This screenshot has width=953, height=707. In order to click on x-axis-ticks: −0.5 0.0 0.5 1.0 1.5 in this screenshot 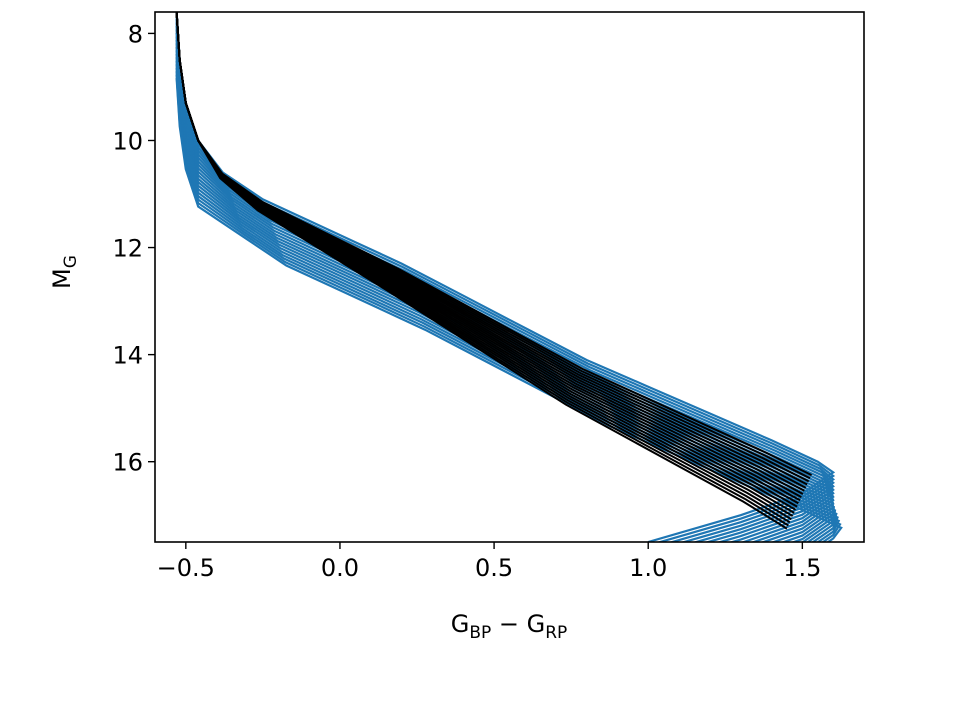, I will do `click(489, 562)`.